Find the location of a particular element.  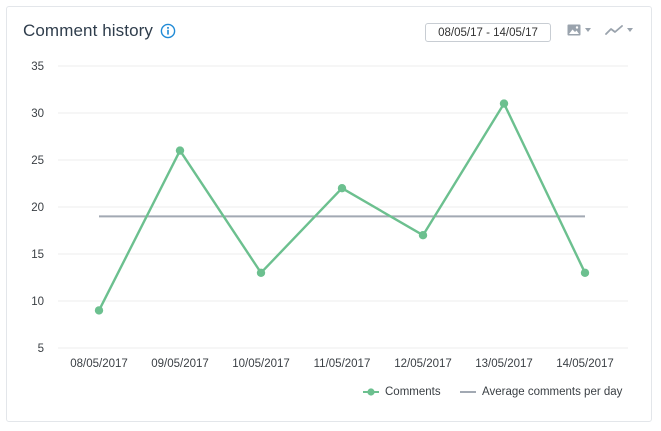

y-tick-label: 35 is located at coordinates (37, 67).